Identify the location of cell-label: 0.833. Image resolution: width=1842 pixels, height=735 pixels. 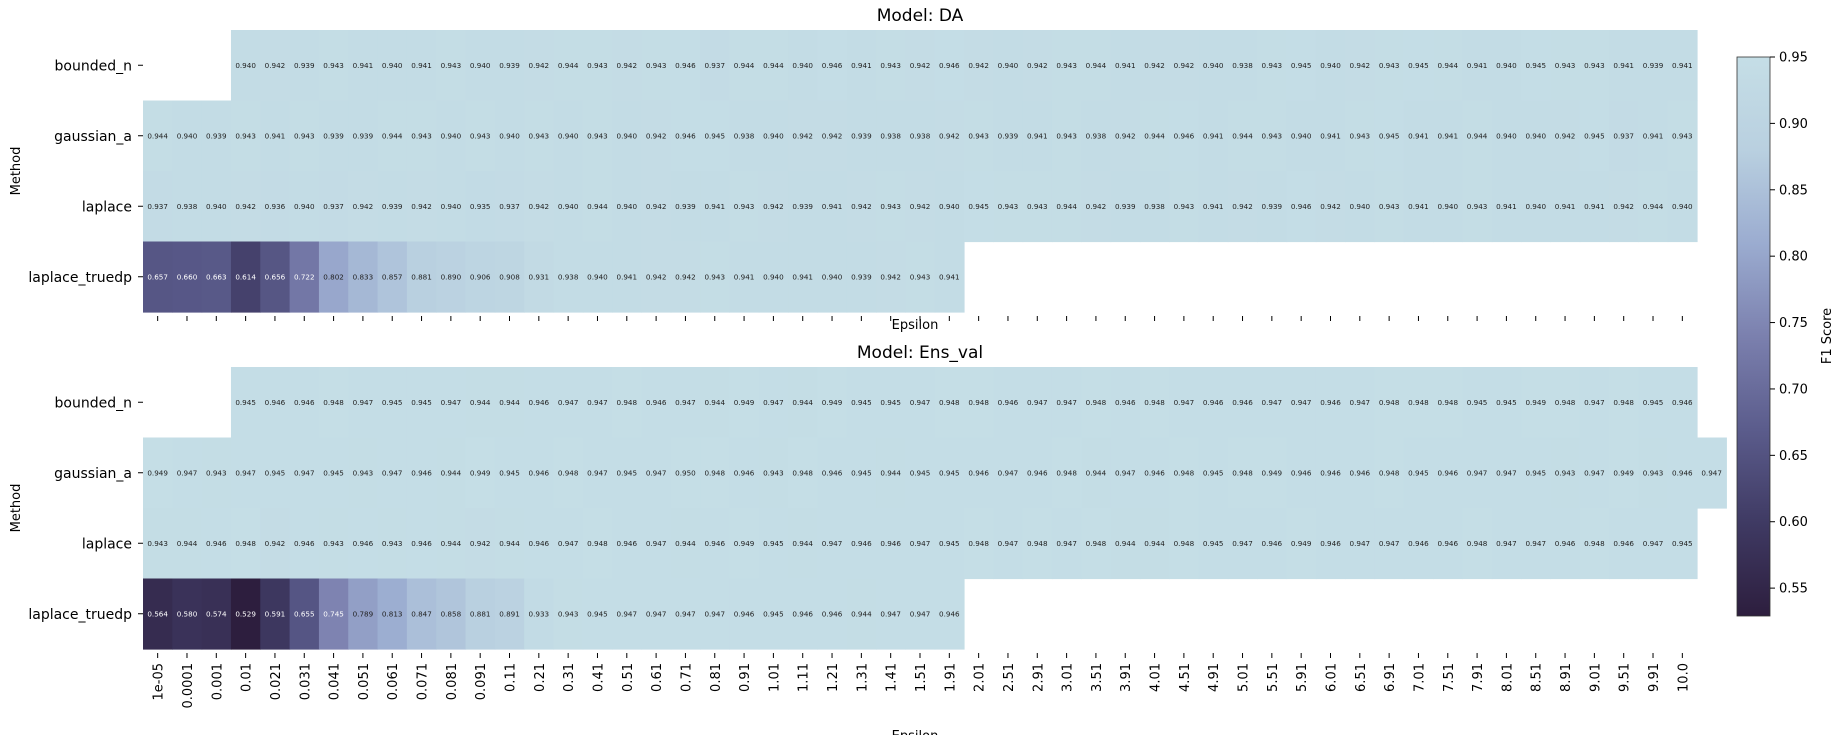
(363, 276).